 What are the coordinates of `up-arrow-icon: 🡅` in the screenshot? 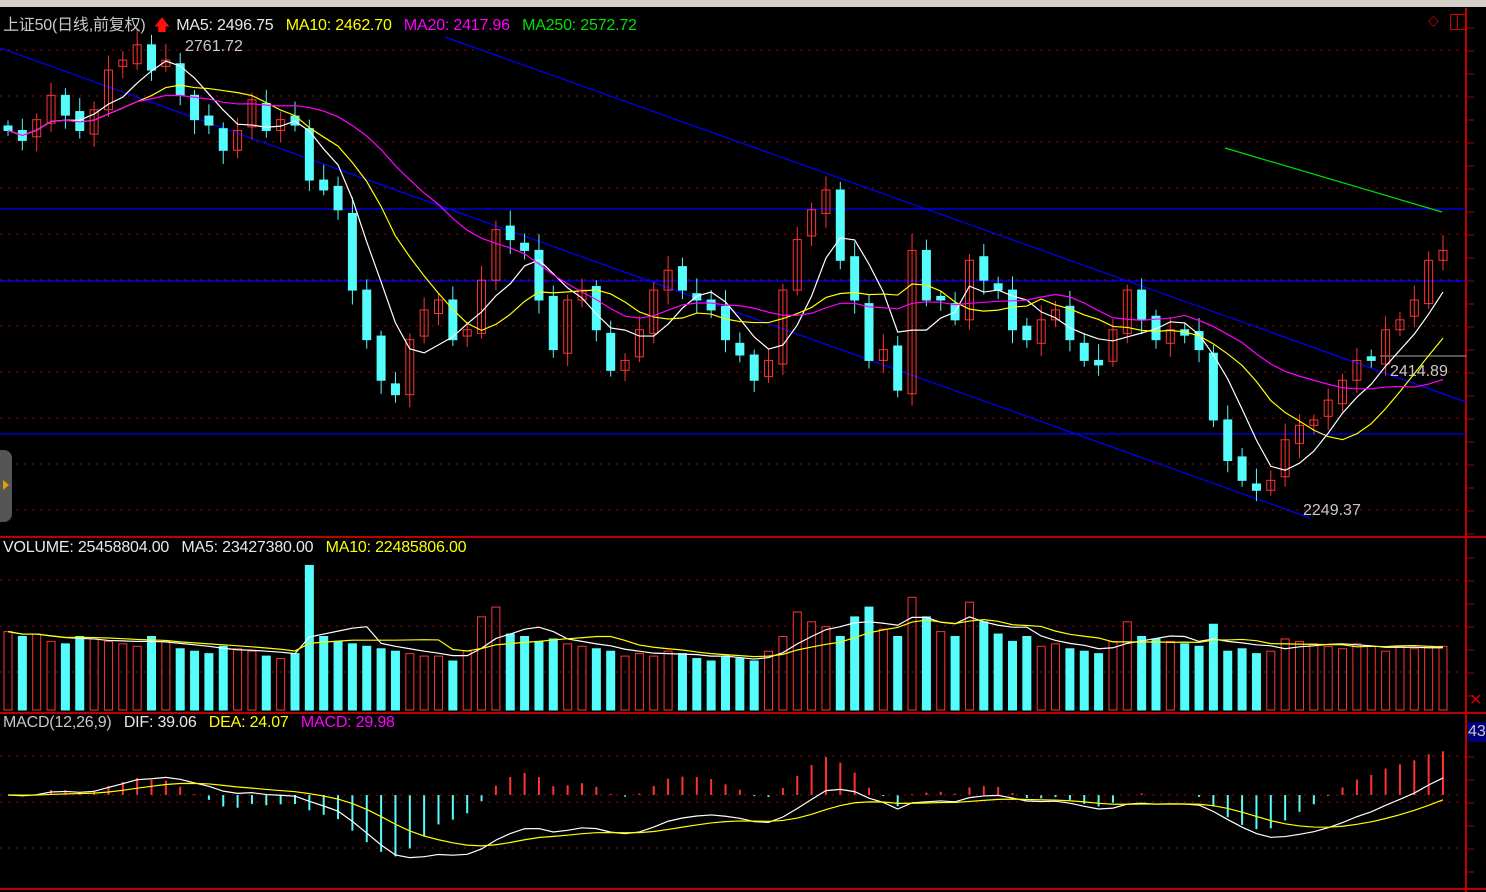 It's located at (161, 25).